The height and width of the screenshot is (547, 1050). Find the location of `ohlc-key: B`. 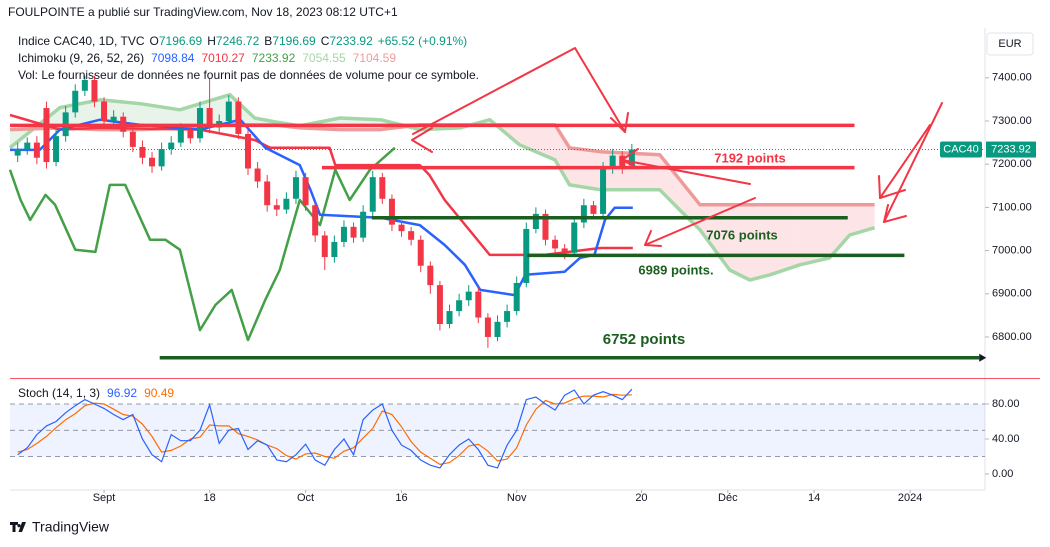

ohlc-key: B is located at coordinates (268, 41).